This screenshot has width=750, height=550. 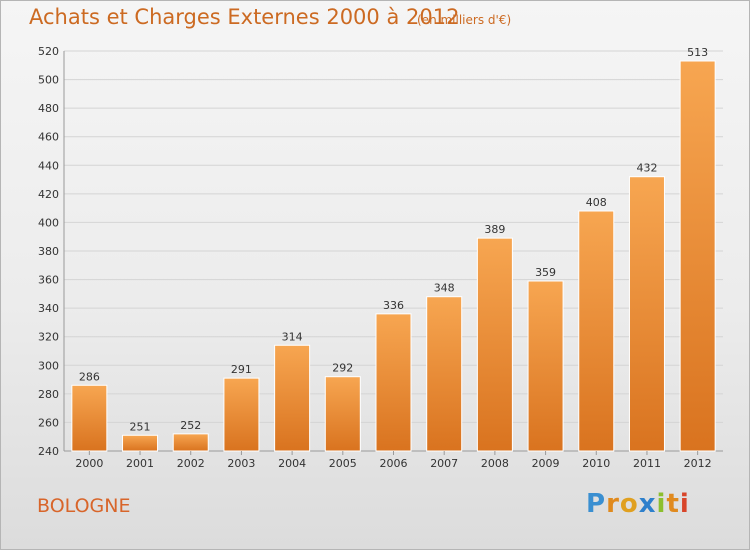 What do you see at coordinates (89, 463) in the screenshot?
I see `x-tick-label: 2000` at bounding box center [89, 463].